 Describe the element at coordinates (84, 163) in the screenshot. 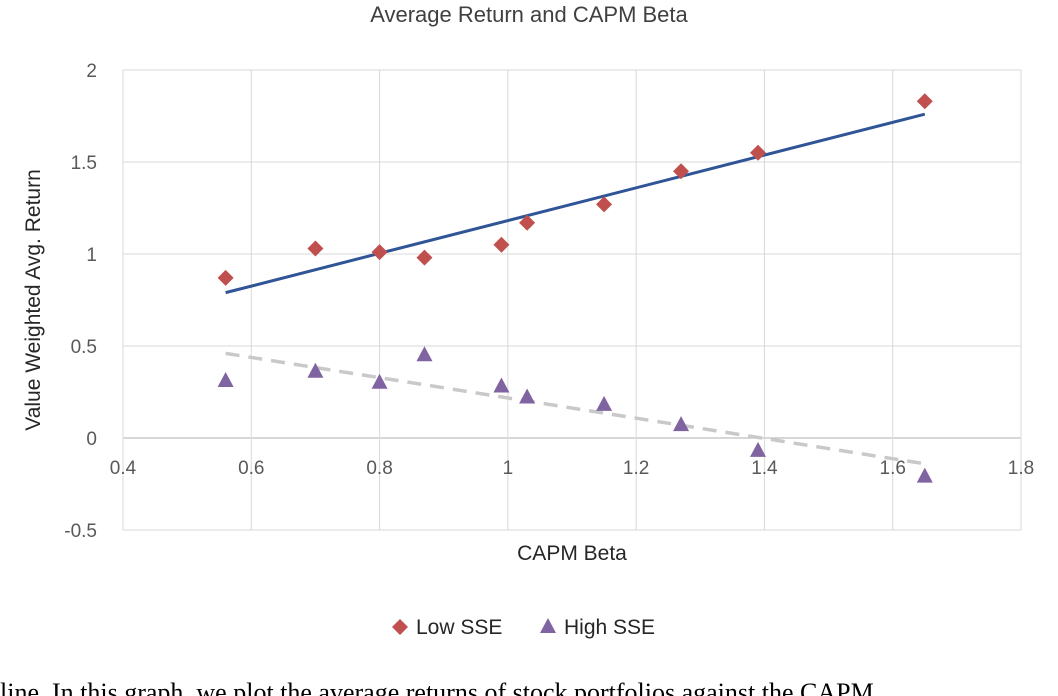

I see `y-tick-label: 1.5` at that location.